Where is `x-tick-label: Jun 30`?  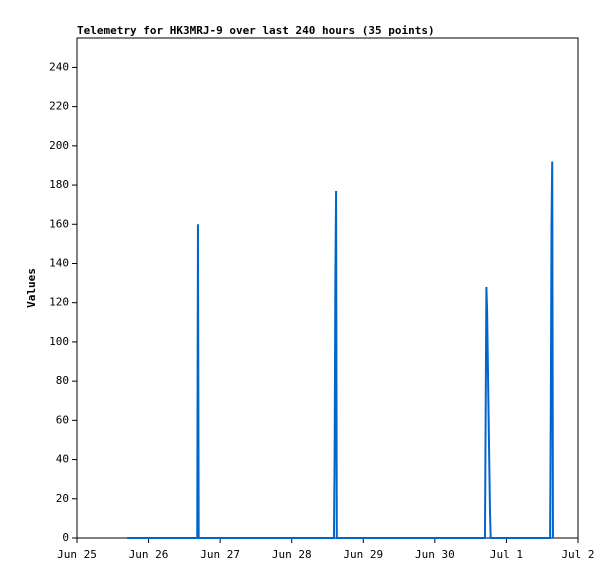
x-tick-label: Jun 30 is located at coordinates (435, 554).